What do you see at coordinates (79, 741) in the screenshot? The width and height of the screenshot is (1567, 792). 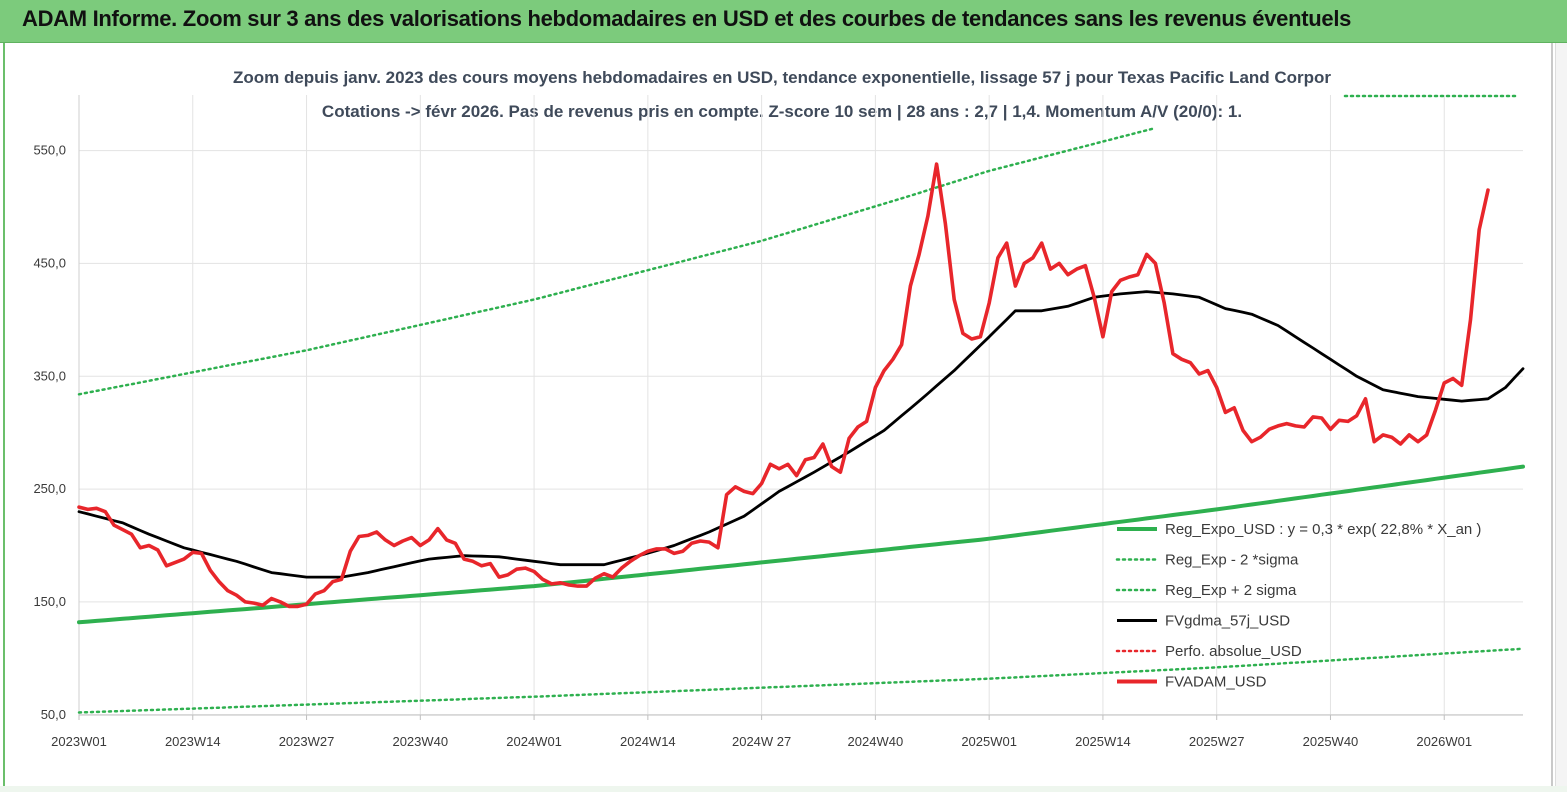 I see `x-tick-label: 2023W01` at bounding box center [79, 741].